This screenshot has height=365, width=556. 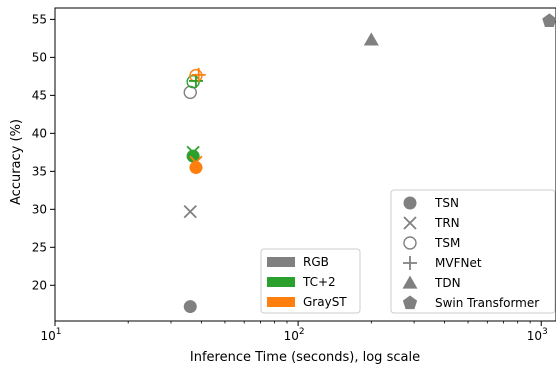 What do you see at coordinates (316, 262) in the screenshot?
I see `legend-label-rgb: RGB` at bounding box center [316, 262].